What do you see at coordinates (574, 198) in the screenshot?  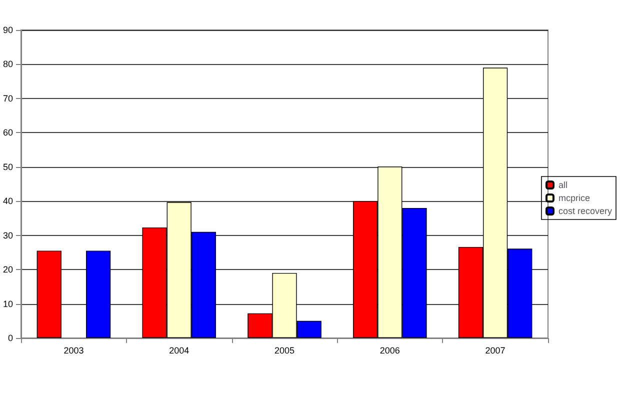 I see `legend-label: mcprice` at bounding box center [574, 198].